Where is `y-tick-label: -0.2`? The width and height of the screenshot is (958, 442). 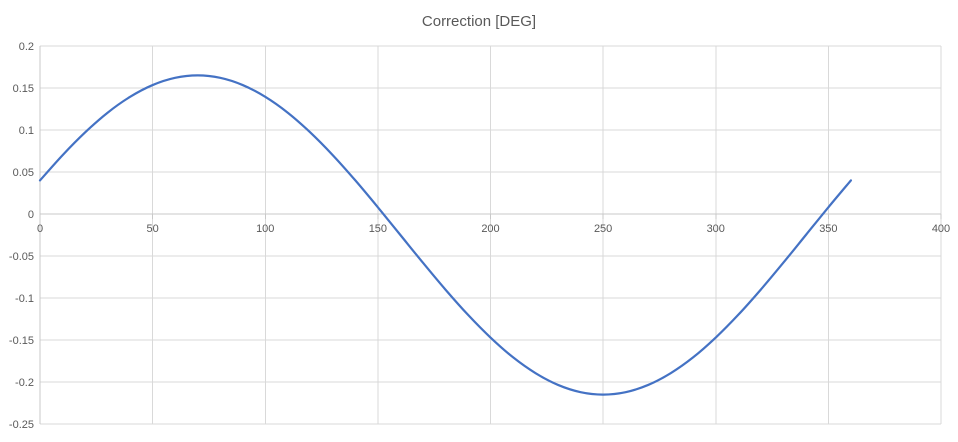 y-tick-label: -0.2 is located at coordinates (24, 383).